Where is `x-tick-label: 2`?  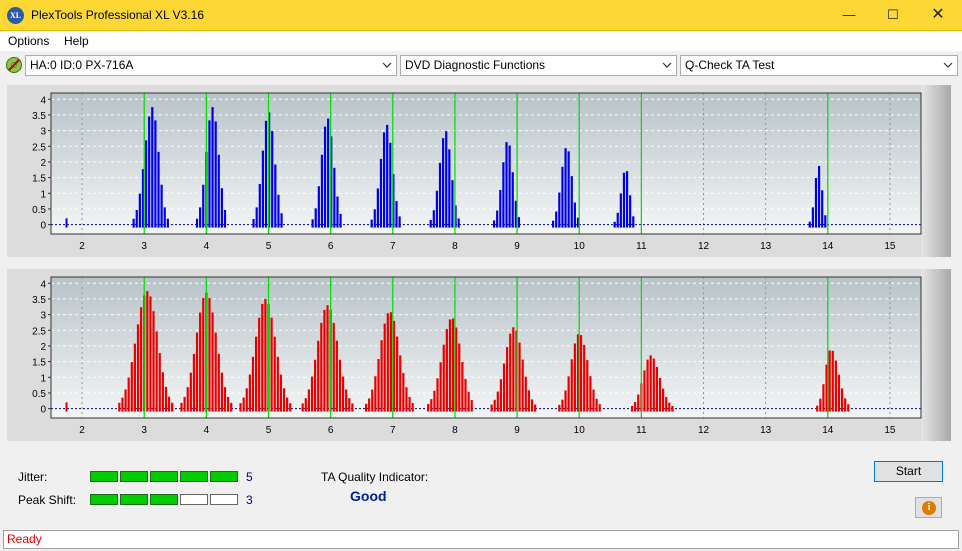 x-tick-label: 2 is located at coordinates (82, 430).